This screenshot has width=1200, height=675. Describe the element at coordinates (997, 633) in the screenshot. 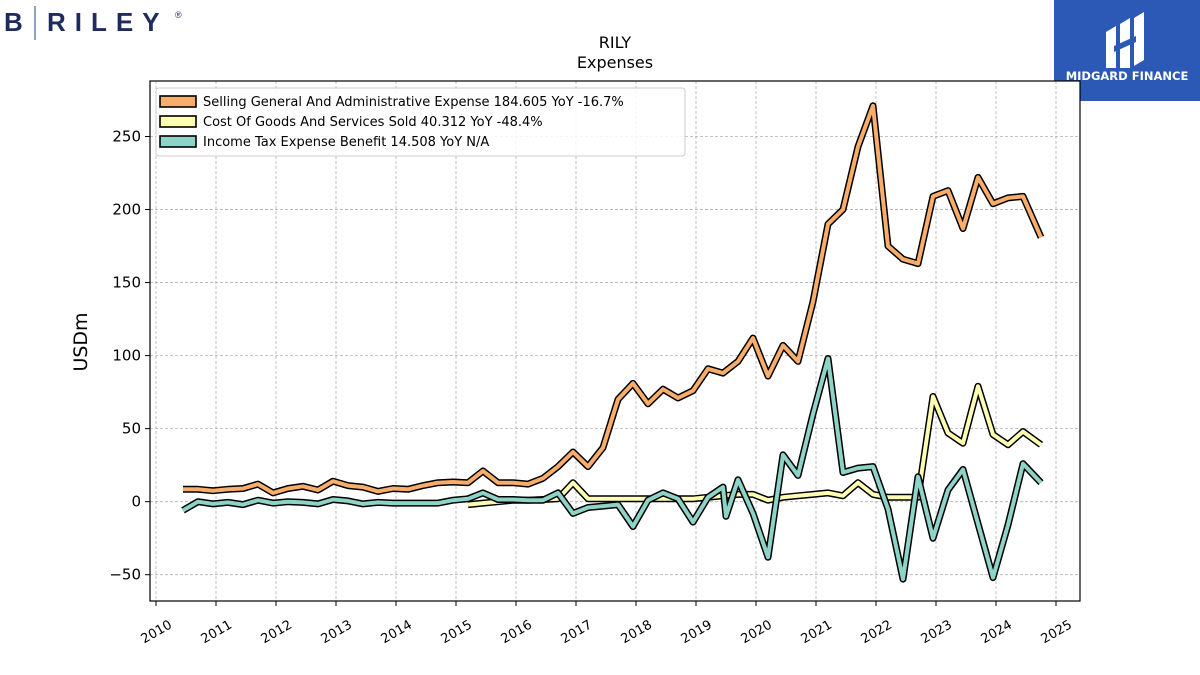

I see `x-tick-label: 2024` at that location.